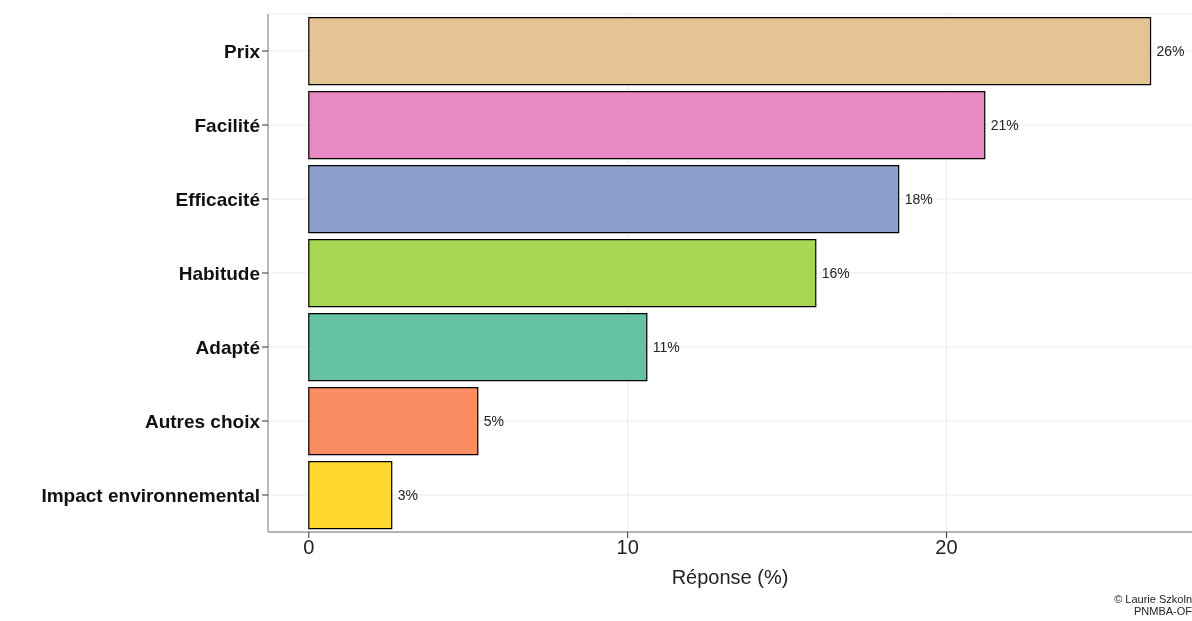 The image size is (1192, 621). Describe the element at coordinates (407, 495) in the screenshot. I see `data-label: 3%` at that location.